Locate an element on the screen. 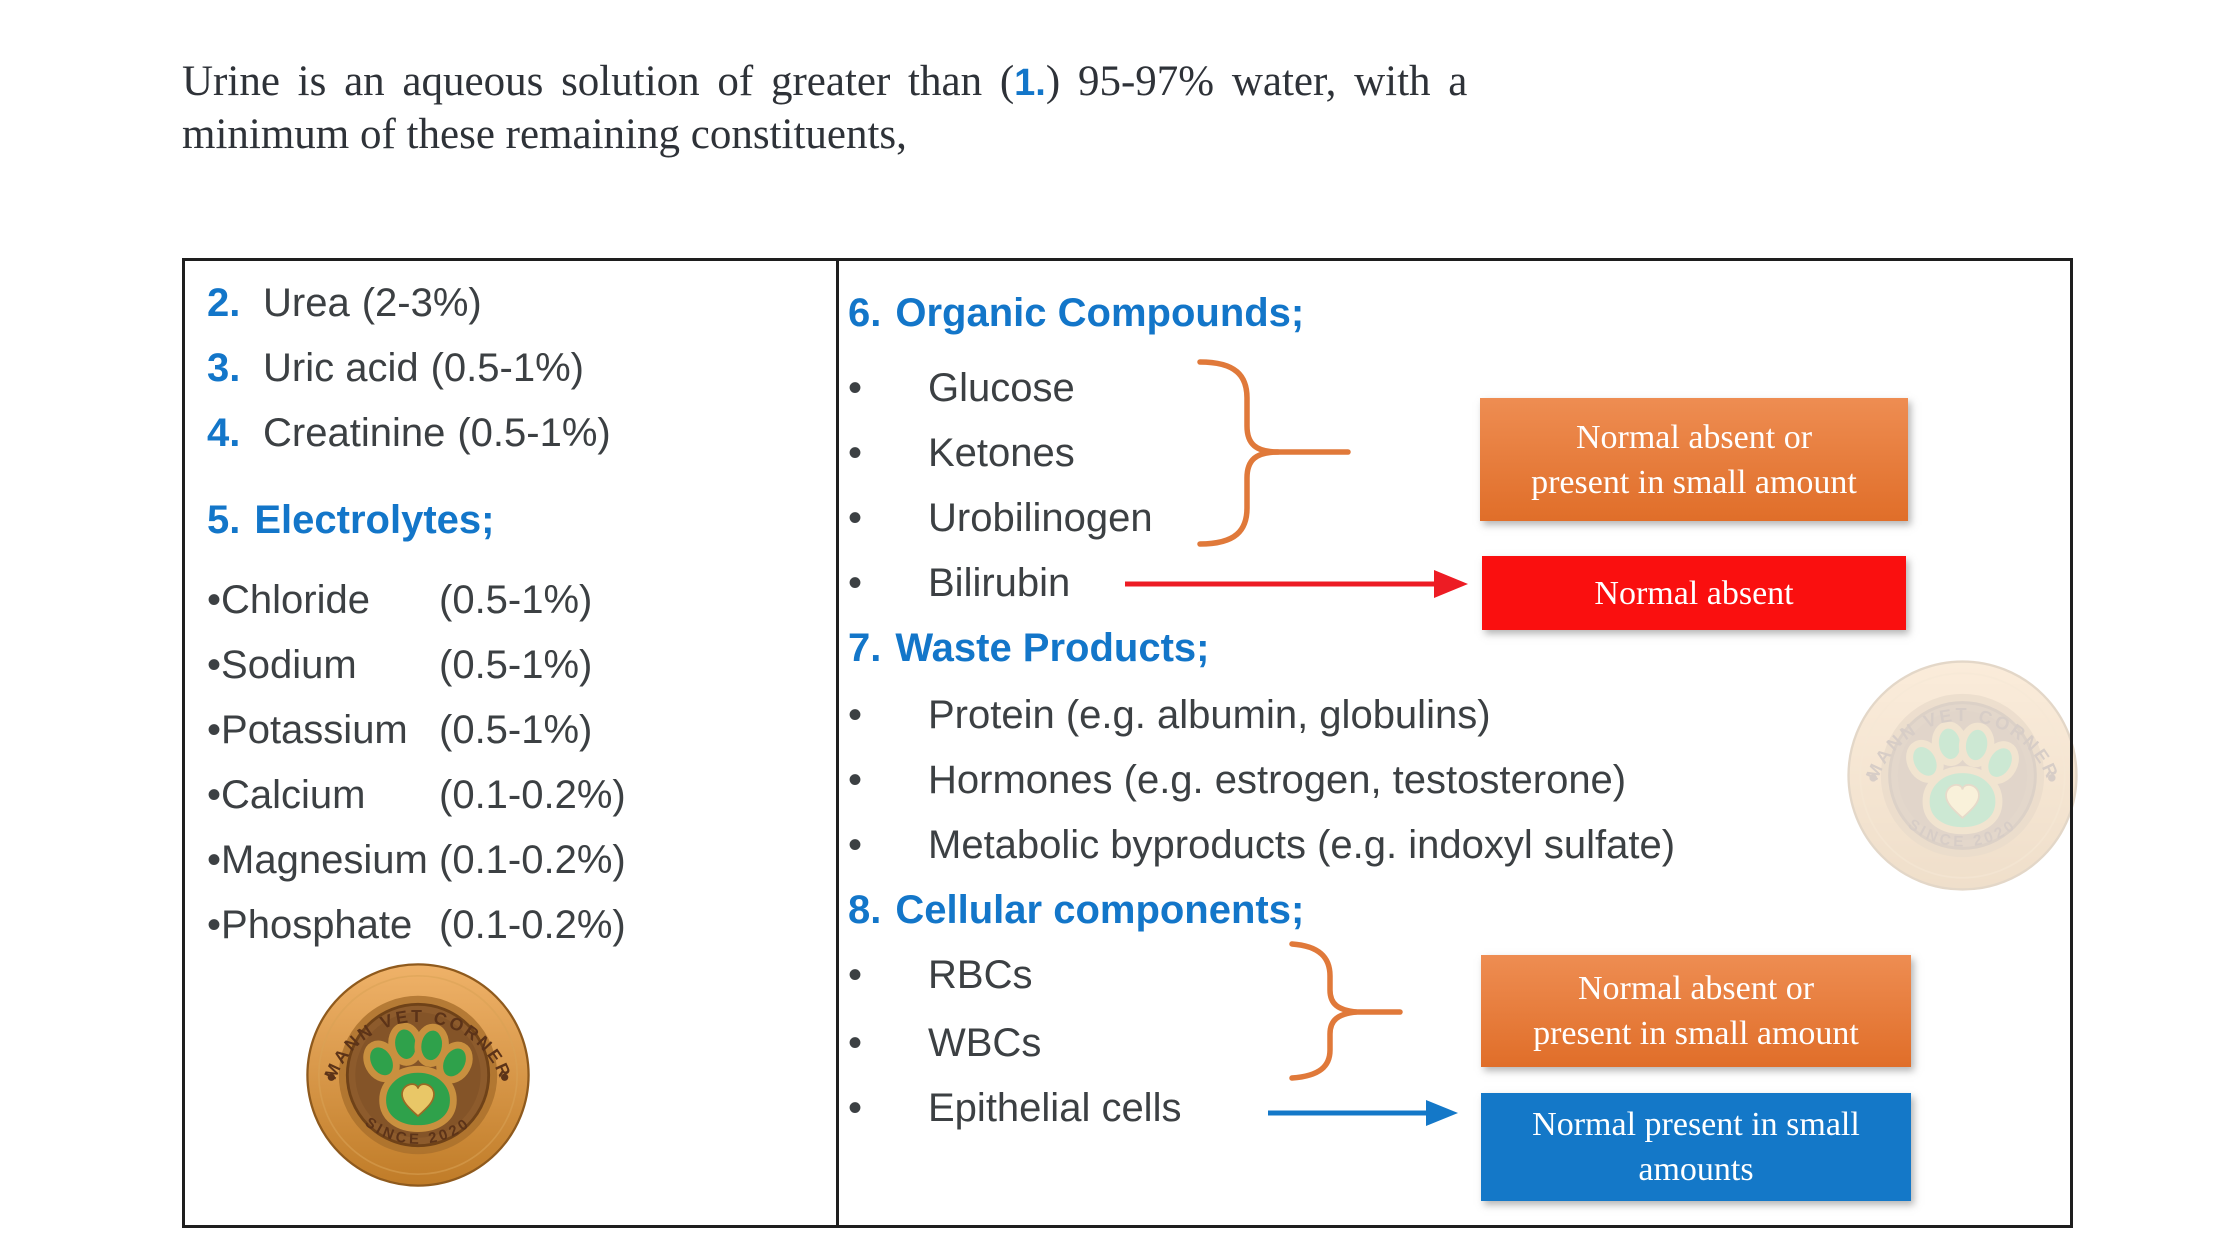 Image resolution: width=2240 pixels, height=1260 pixels. section-heading-electrolytes: 5. Electrolytes; is located at coordinates (350, 520).